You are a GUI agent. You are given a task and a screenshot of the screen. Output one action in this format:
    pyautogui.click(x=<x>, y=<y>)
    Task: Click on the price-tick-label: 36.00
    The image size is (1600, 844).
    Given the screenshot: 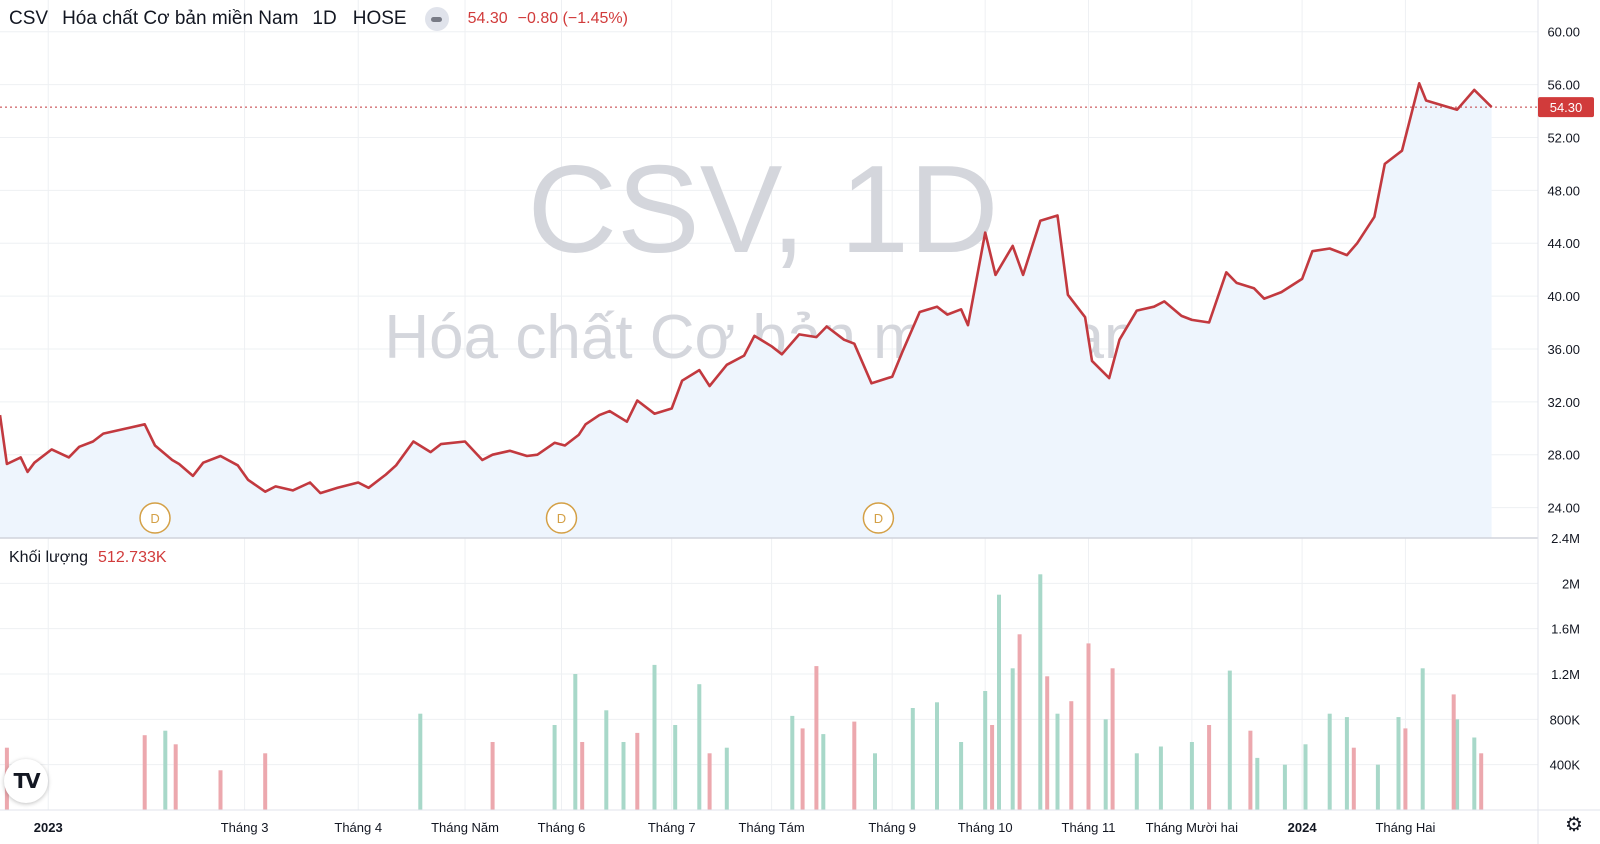 What is the action you would take?
    pyautogui.click(x=1563, y=349)
    